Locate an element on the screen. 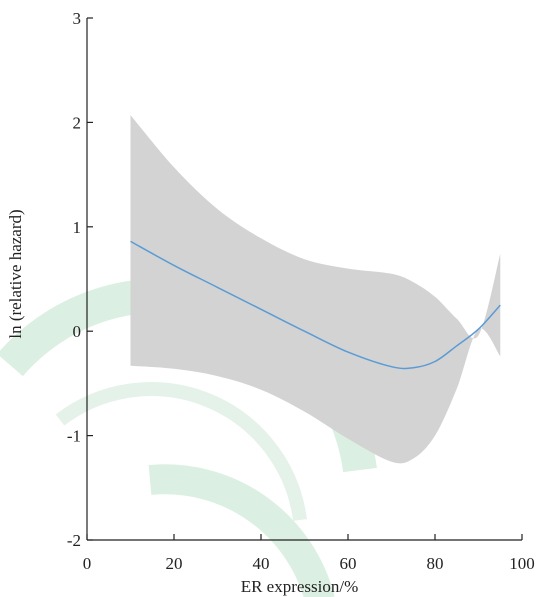 Image resolution: width=543 pixels, height=597 pixels. watermark-ring-lower is located at coordinates (241, 530).